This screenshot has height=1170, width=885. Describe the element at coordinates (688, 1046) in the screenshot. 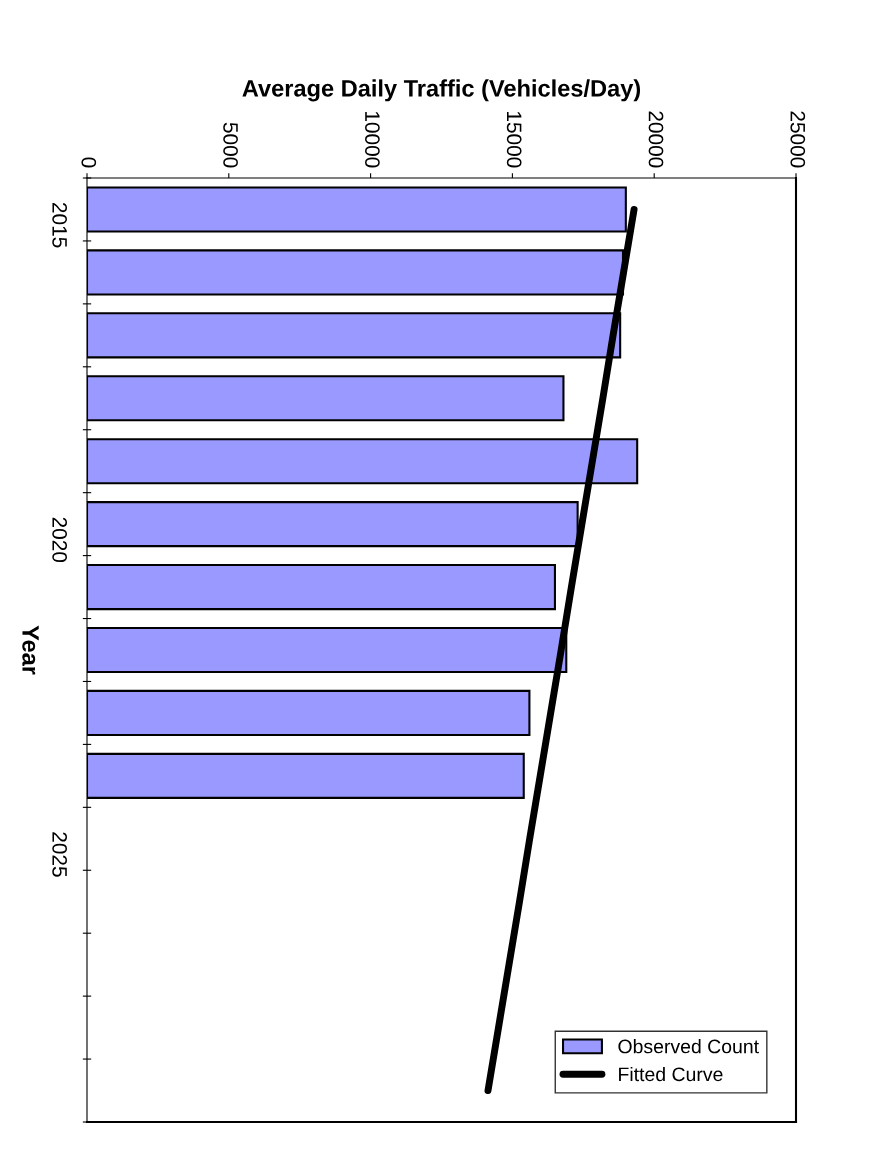

I see `legend-label: Observed Count` at that location.